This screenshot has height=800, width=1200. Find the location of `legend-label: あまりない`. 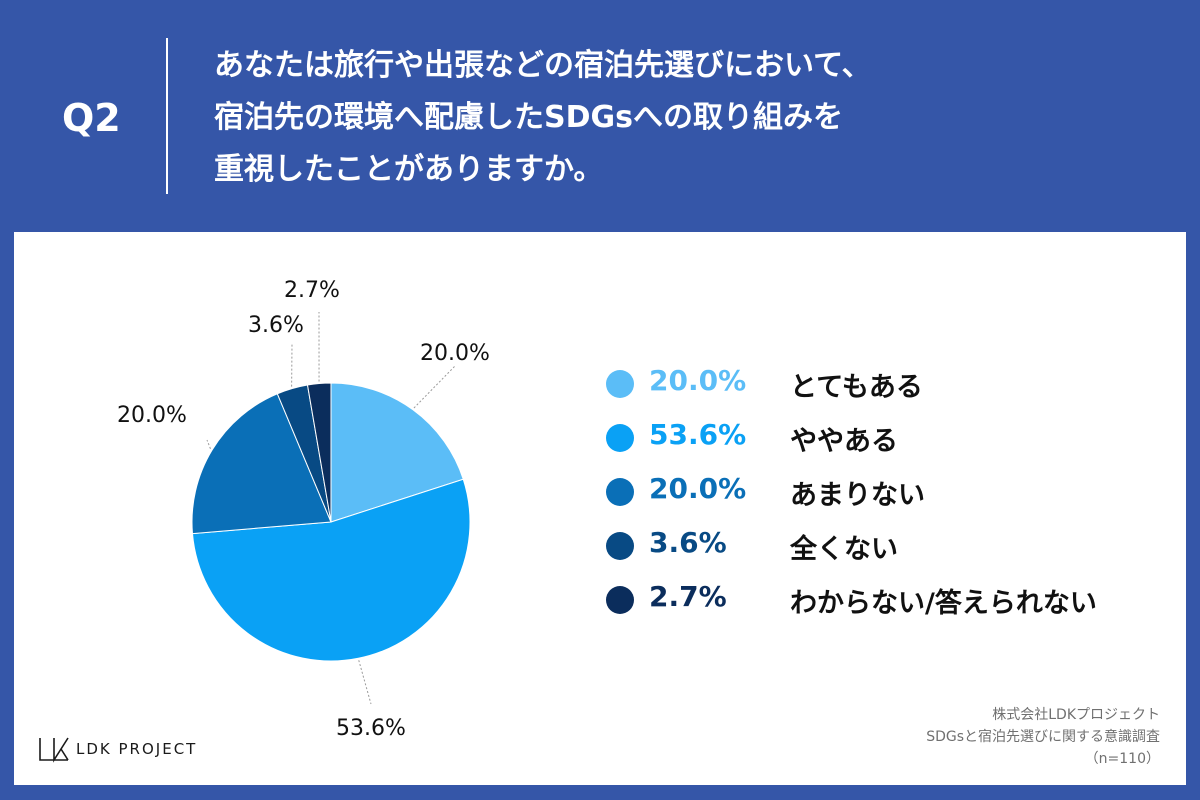

legend-label: あまりない is located at coordinates (857, 495).